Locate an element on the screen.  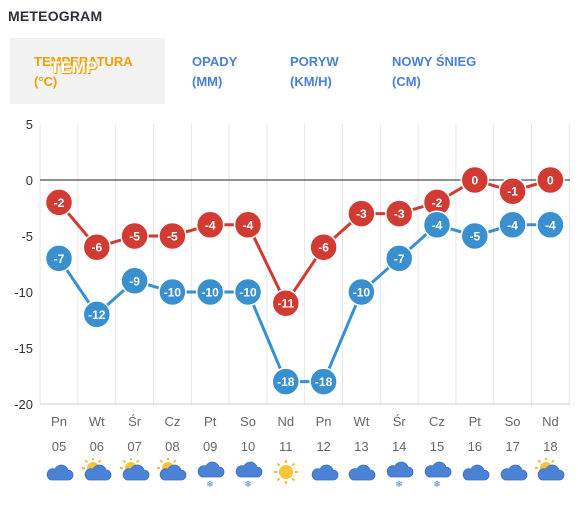
y-tick-label: 0 is located at coordinates (29, 180).